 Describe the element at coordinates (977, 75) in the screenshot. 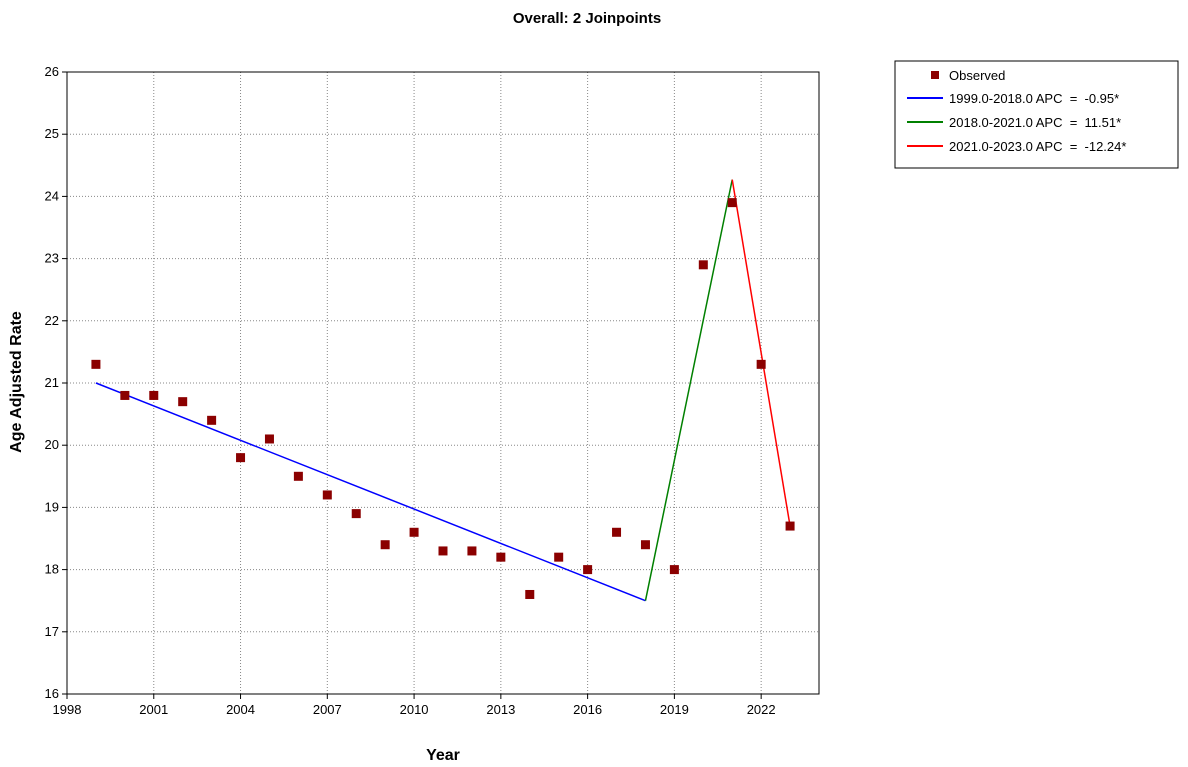

I see `legend-observed-label: Observed` at that location.